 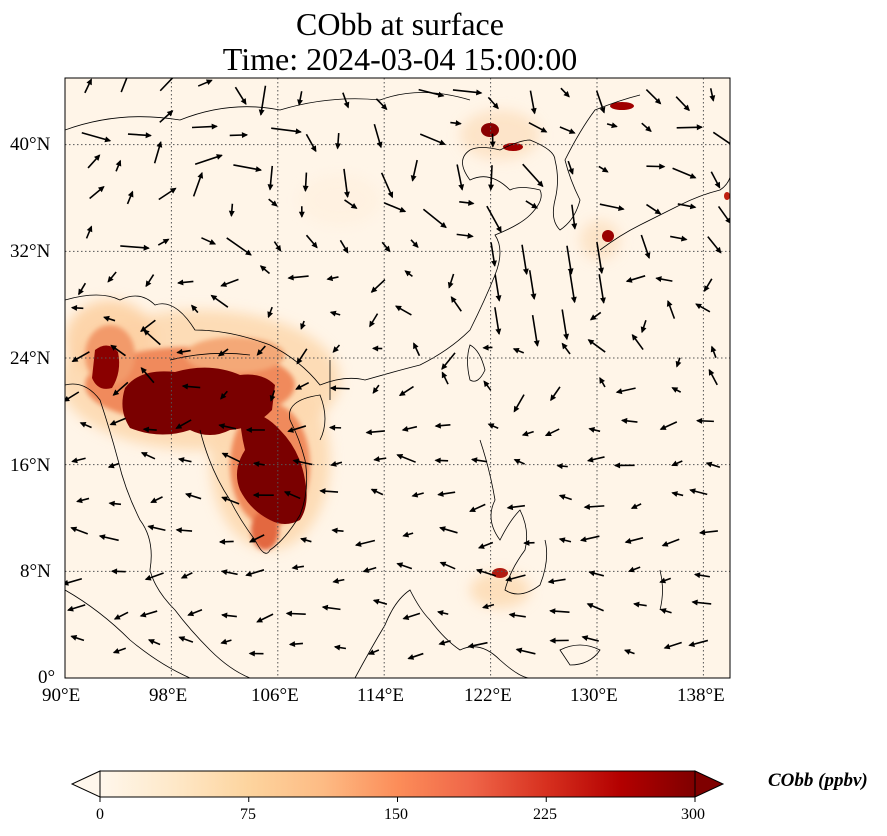 What do you see at coordinates (47, 677) in the screenshot?
I see `lat-tick: 0°` at bounding box center [47, 677].